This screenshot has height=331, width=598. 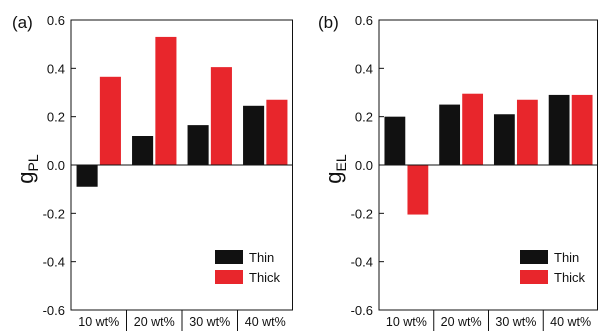 What do you see at coordinates (328, 22) in the screenshot?
I see `panel-label: (b)` at bounding box center [328, 22].